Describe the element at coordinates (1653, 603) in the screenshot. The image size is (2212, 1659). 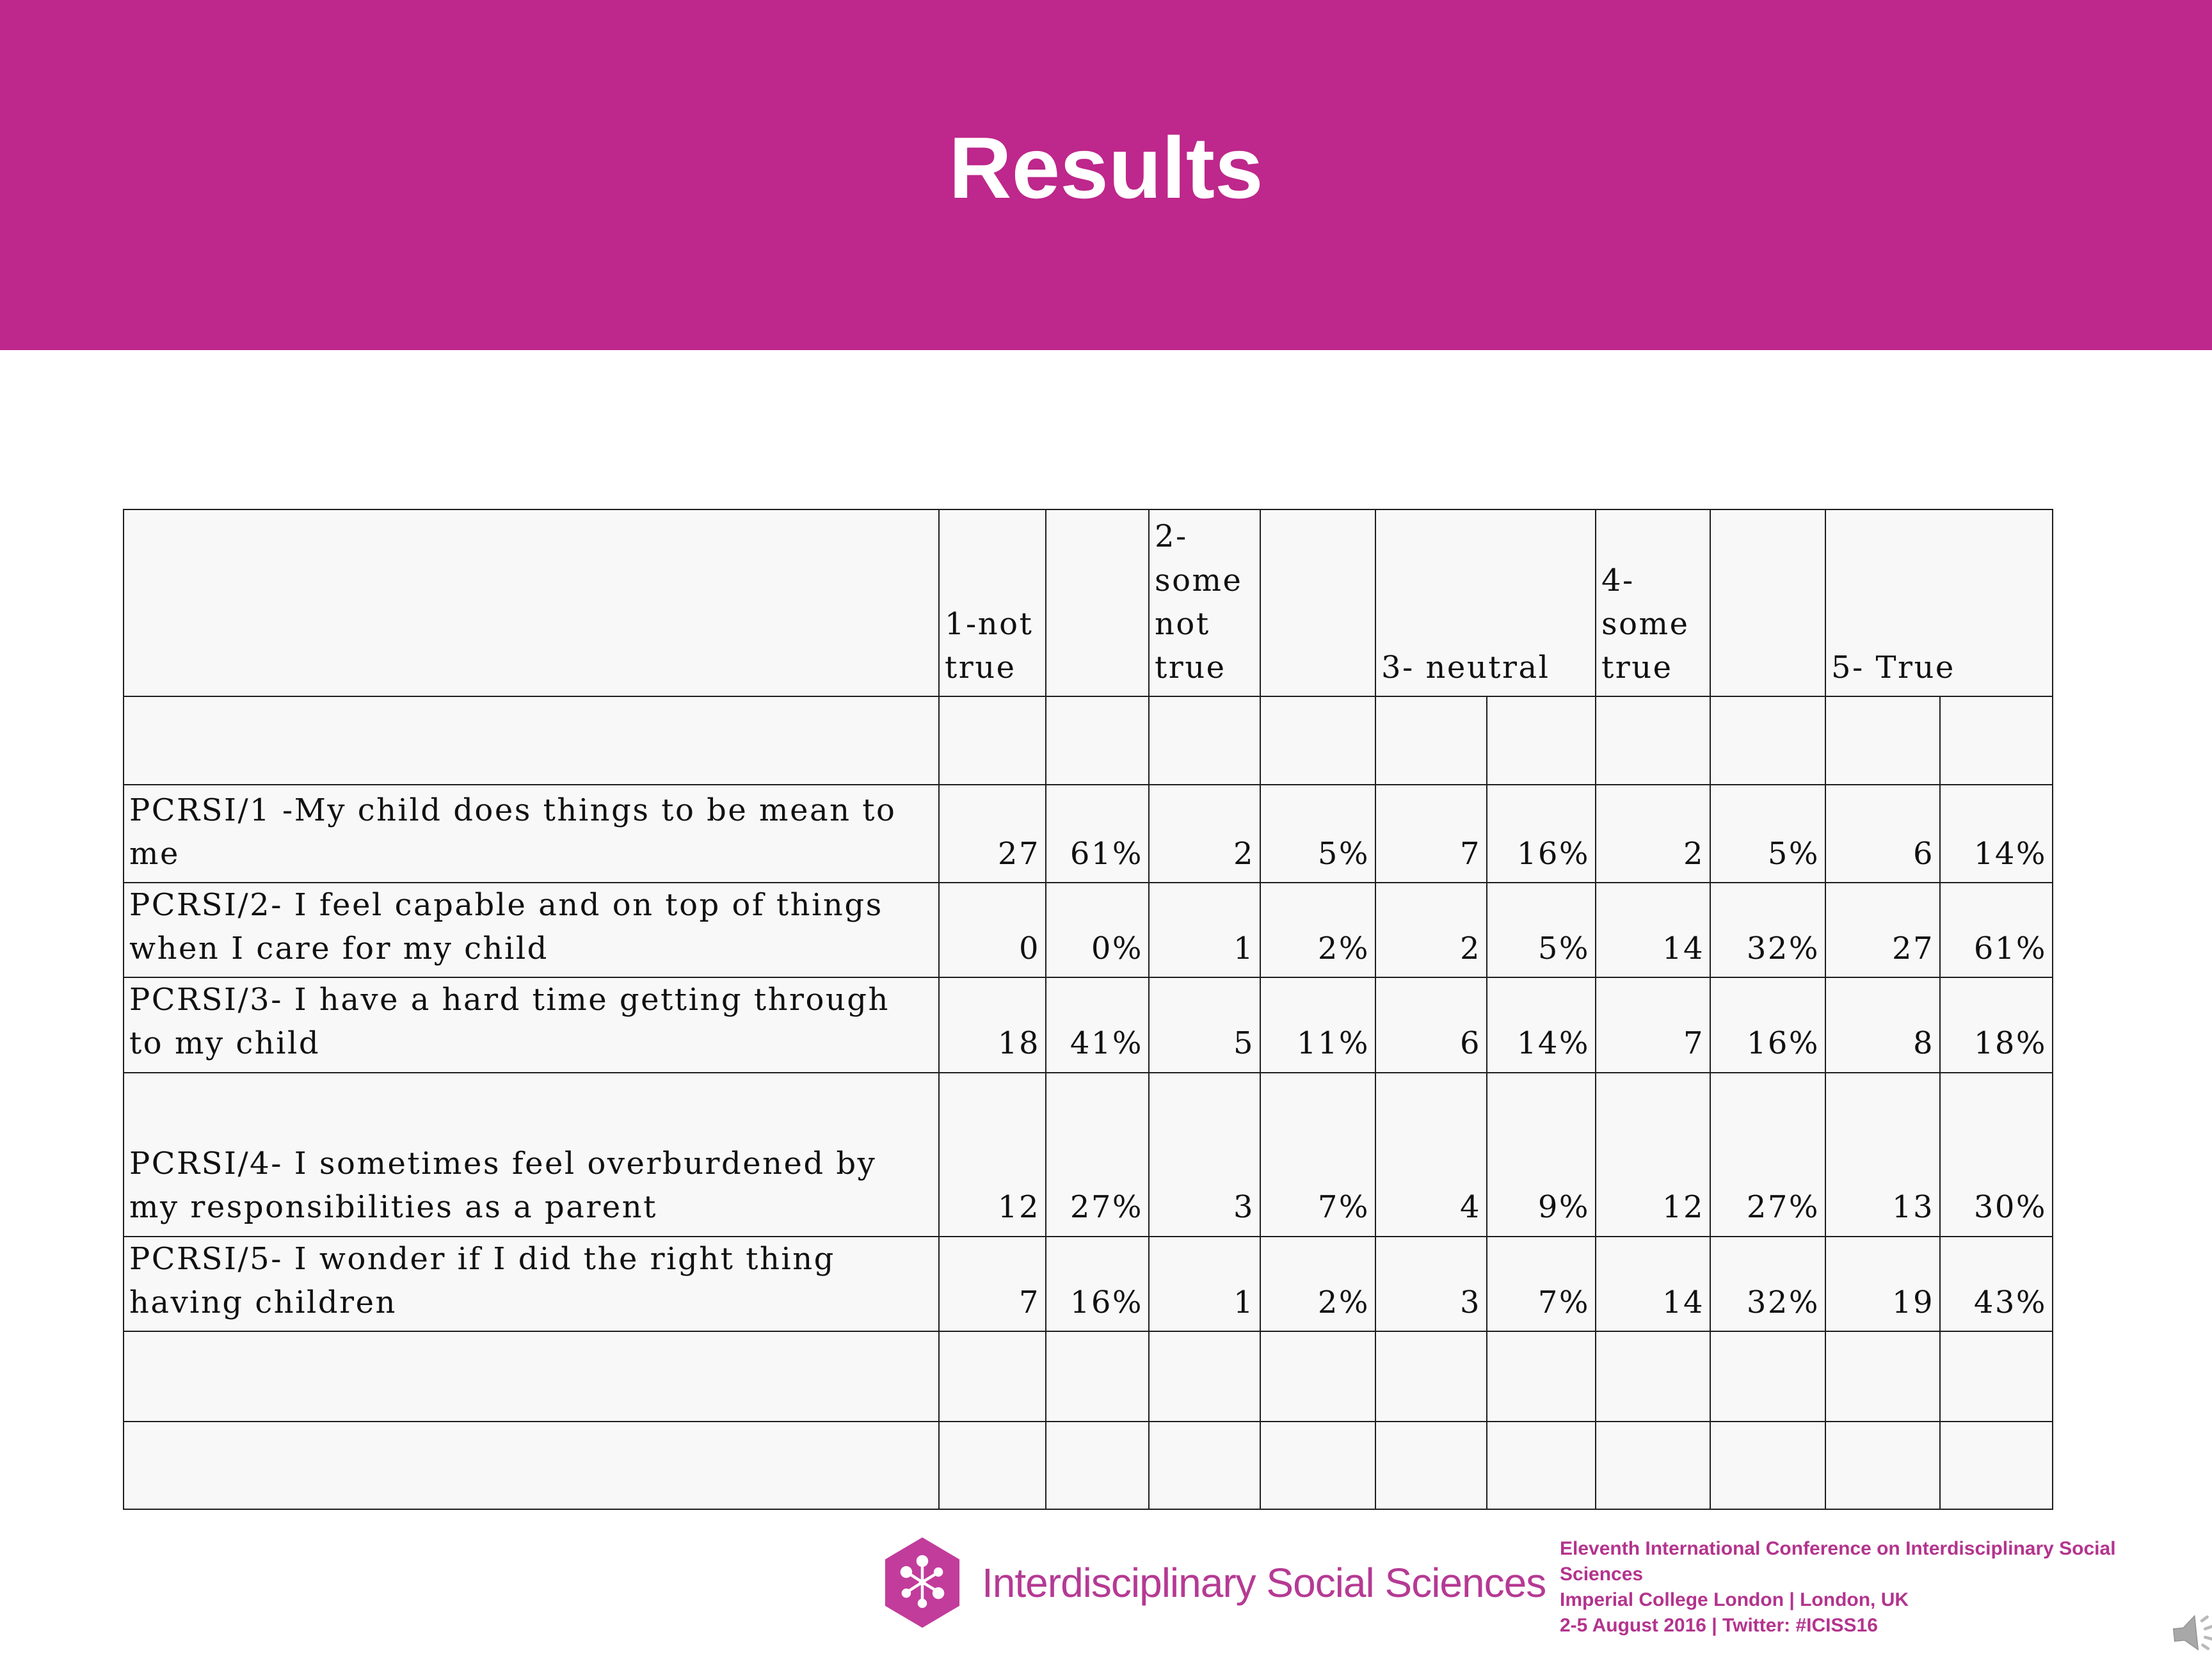
I see `header-cell-scale-4: 4- some true` at that location.